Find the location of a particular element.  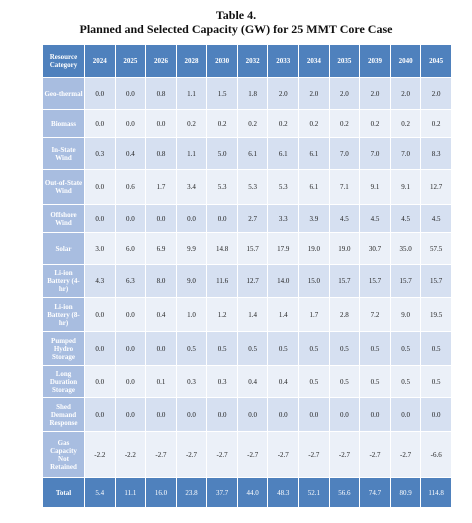

cell: 114.8 is located at coordinates (436, 492).